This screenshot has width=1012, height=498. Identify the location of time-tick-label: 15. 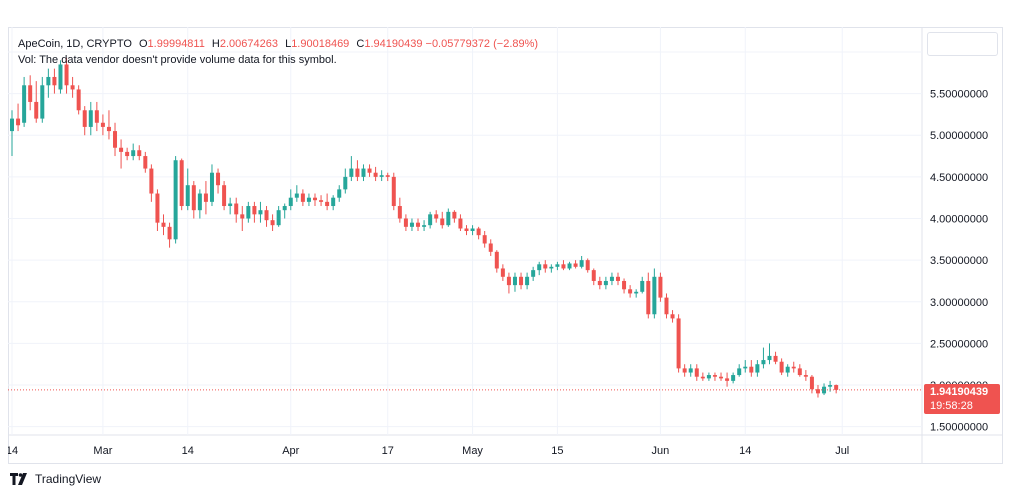
(557, 451).